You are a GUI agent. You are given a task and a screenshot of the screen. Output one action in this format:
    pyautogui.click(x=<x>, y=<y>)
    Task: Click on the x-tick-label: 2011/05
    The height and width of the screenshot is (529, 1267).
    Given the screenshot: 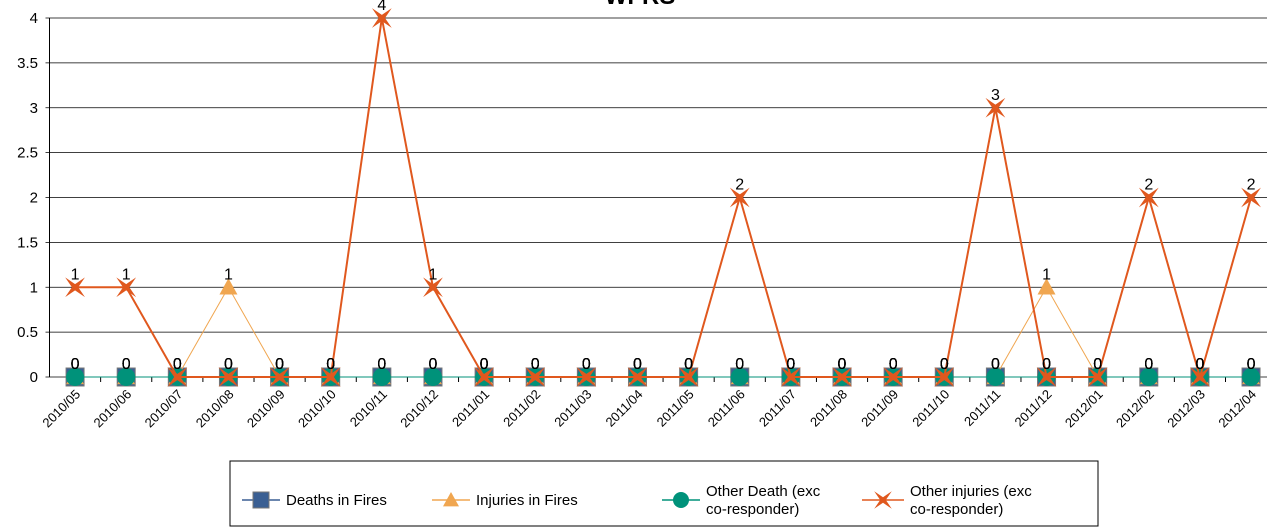 What is the action you would take?
    pyautogui.click(x=675, y=408)
    